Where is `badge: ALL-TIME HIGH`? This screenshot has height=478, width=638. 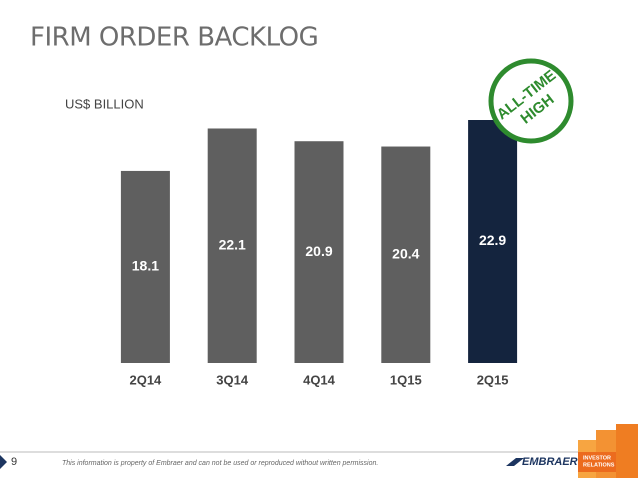 badge: ALL-TIME HIGH is located at coordinates (531, 101).